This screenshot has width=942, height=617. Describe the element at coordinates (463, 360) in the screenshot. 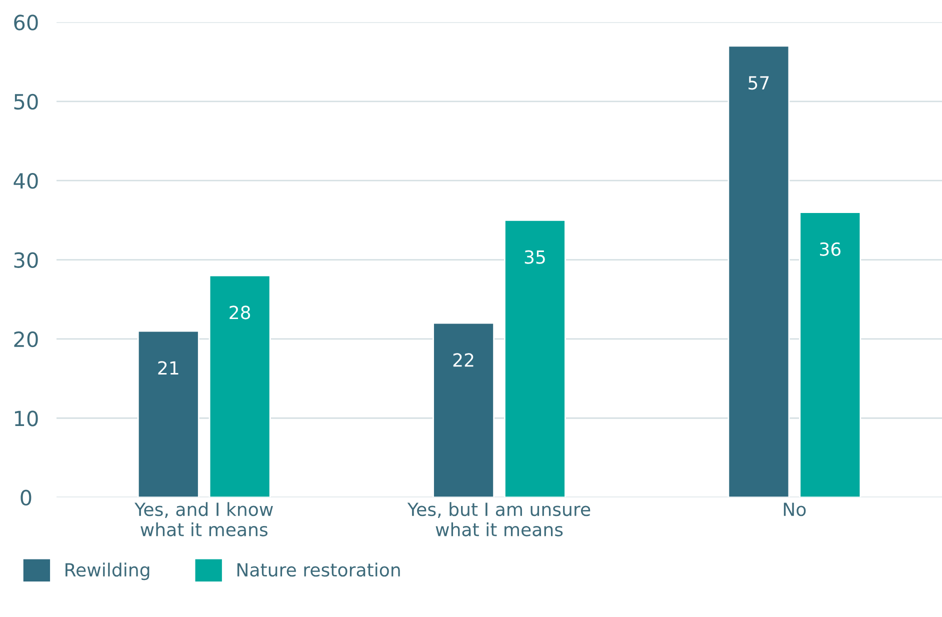

I see `data-label: 22` at that location.